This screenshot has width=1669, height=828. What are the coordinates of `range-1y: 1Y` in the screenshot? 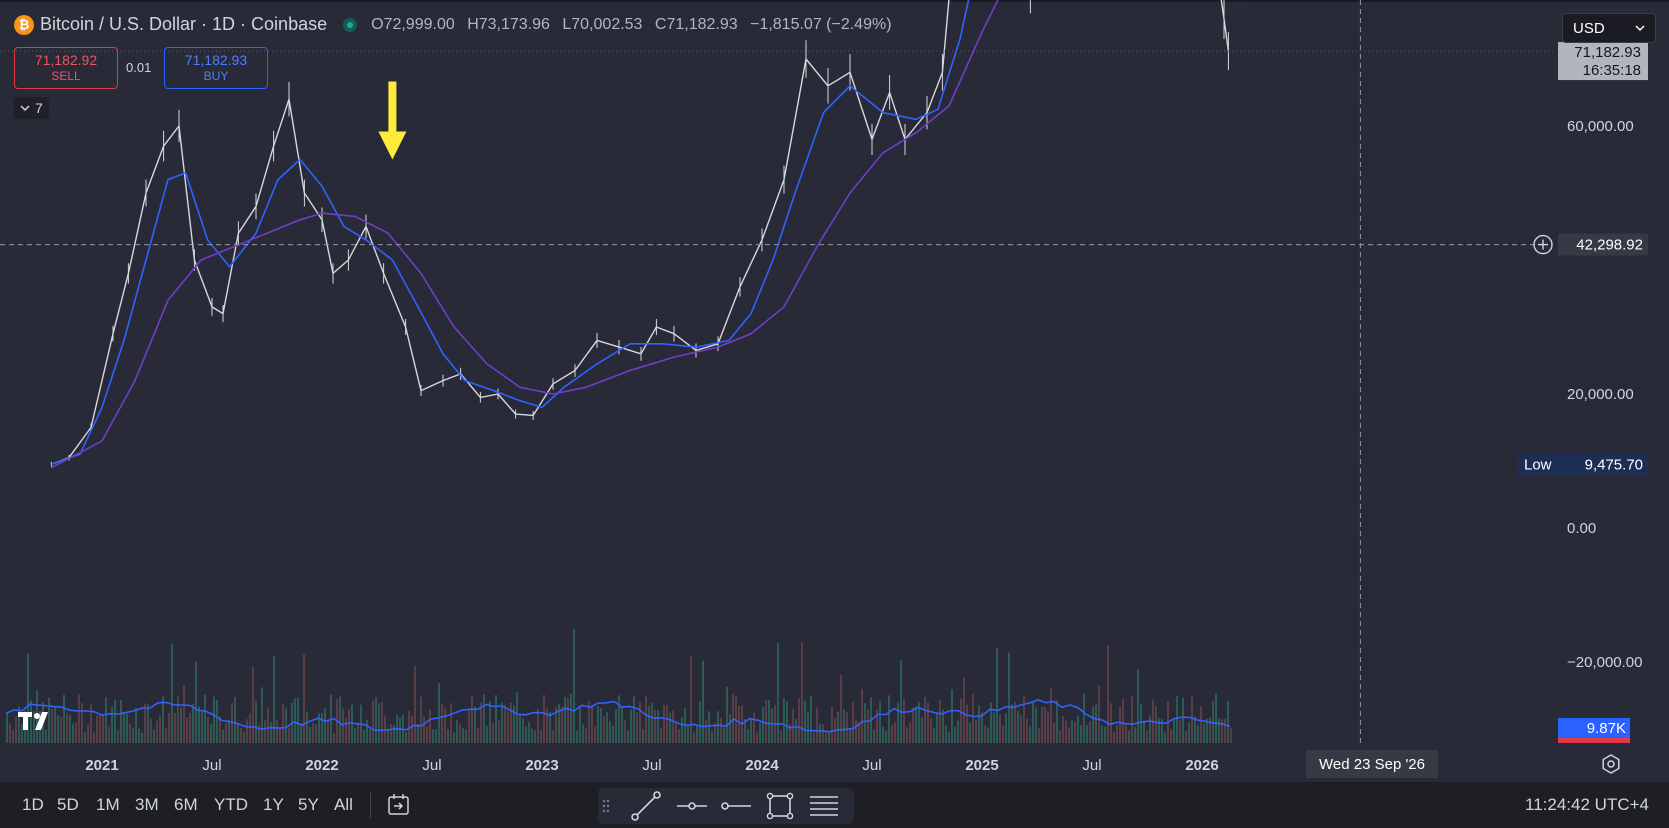 It's located at (273, 804).